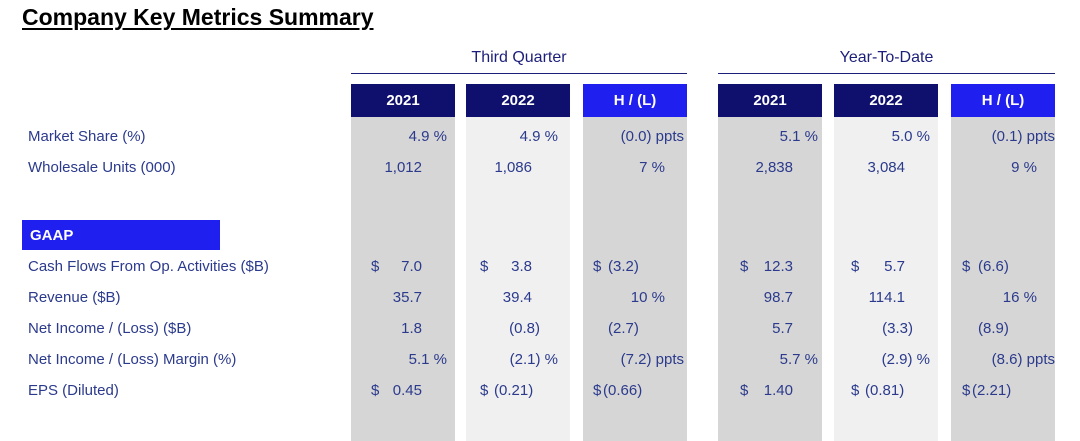 This screenshot has height=441, width=1080. What do you see at coordinates (110, 328) in the screenshot?
I see `row-label-net-income: Net Income / (Loss) ($B)` at bounding box center [110, 328].